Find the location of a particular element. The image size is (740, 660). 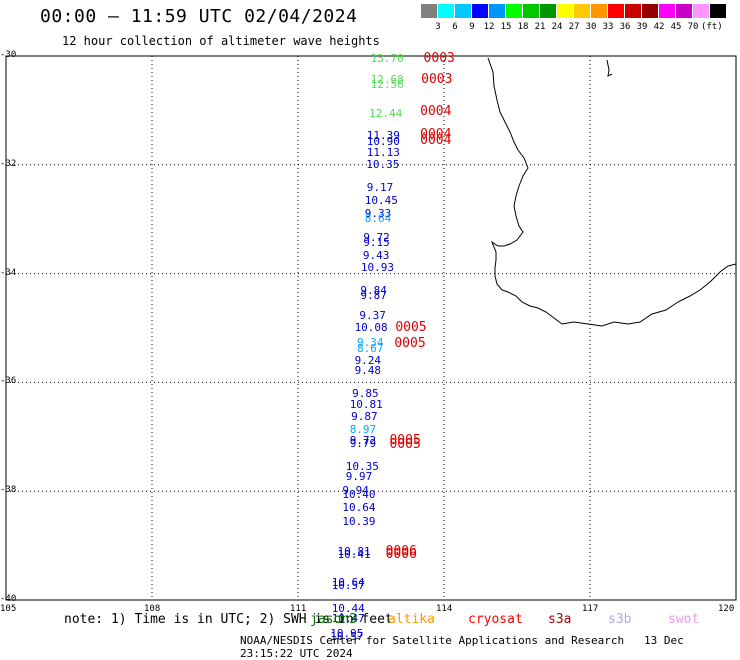

wave-height-value: 10.90 is located at coordinates (383, 141).